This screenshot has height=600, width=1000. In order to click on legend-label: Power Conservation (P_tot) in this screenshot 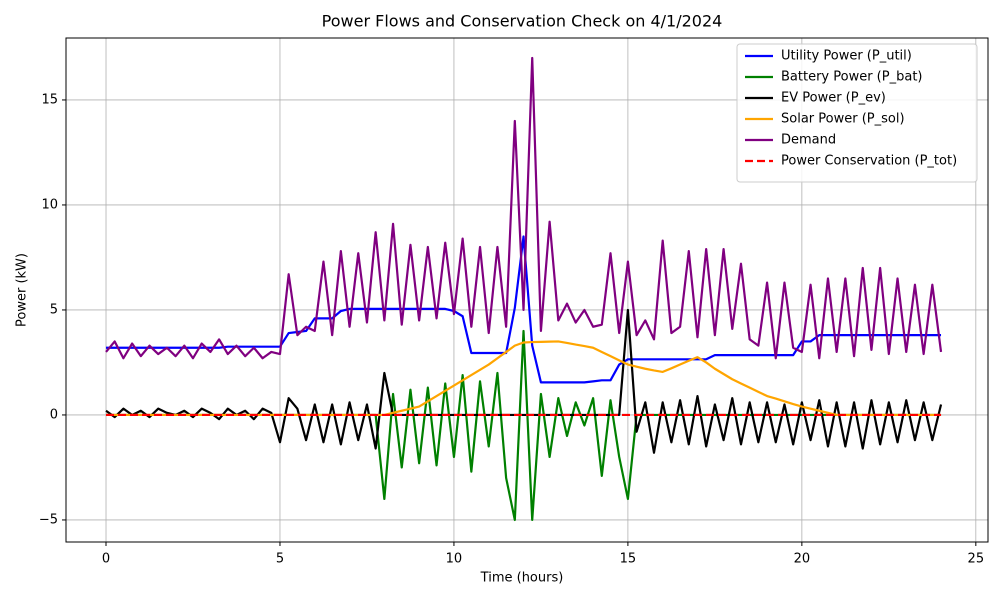, I will do `click(869, 161)`.